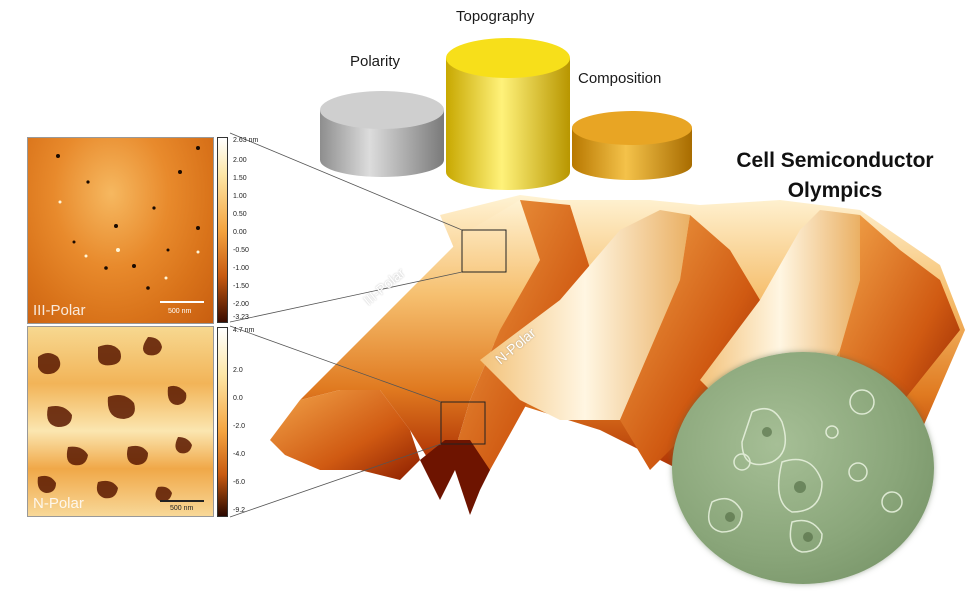  I want to click on cbar-n-tick: -2.0, so click(239, 426).